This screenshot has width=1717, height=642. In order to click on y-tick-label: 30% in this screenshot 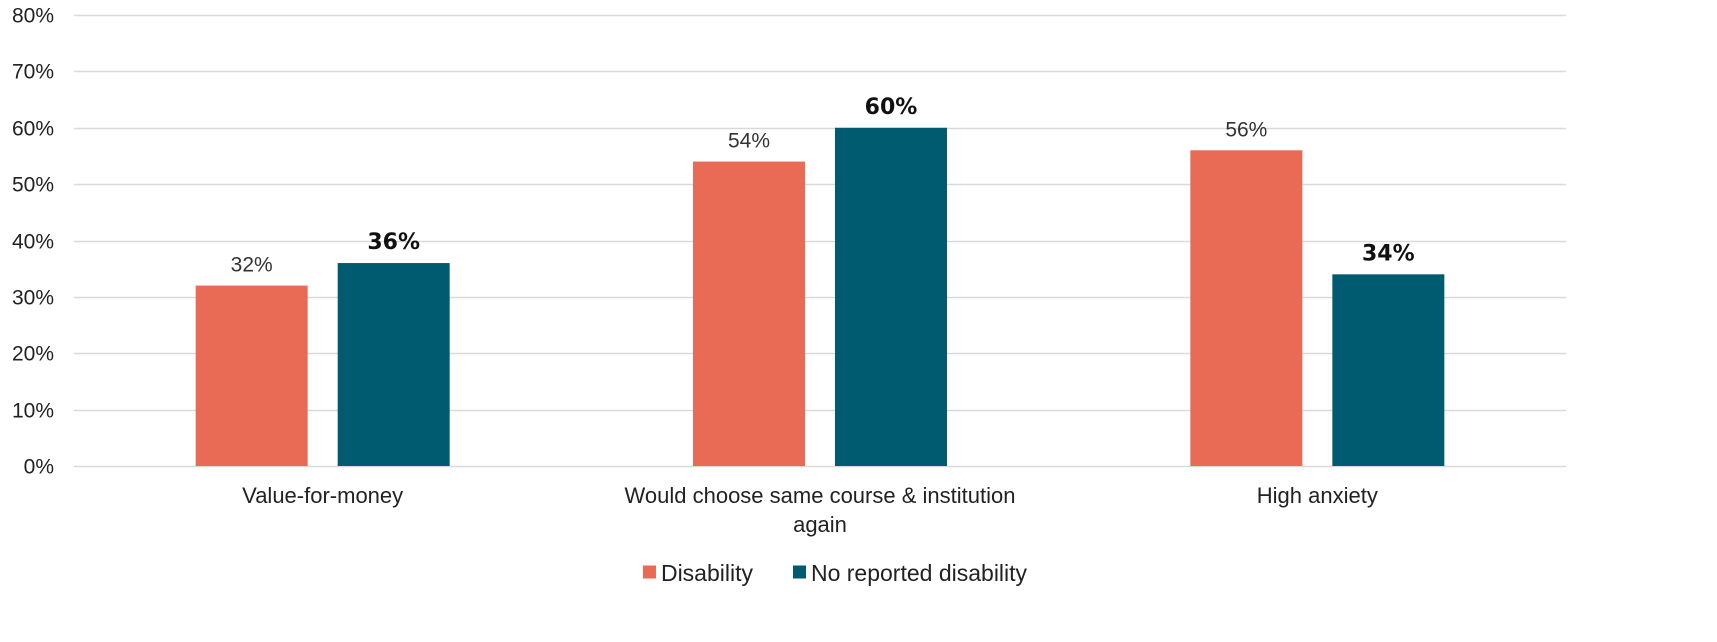, I will do `click(33, 298)`.